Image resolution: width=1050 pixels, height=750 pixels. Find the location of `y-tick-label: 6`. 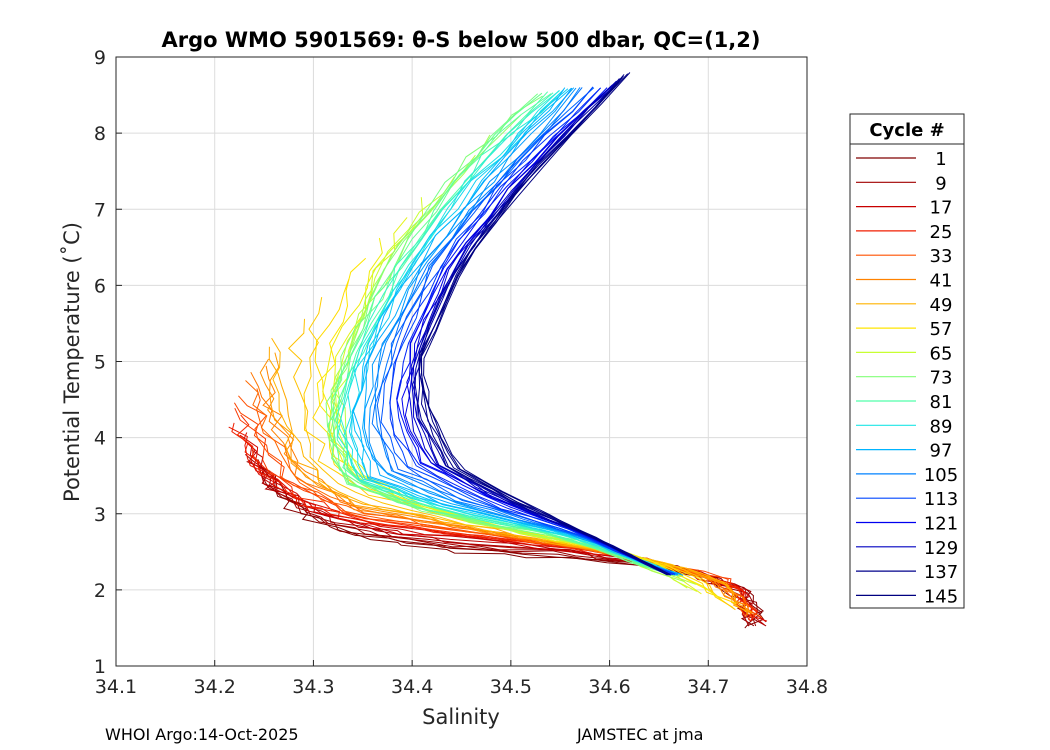

y-tick-label: 6 is located at coordinates (100, 286).